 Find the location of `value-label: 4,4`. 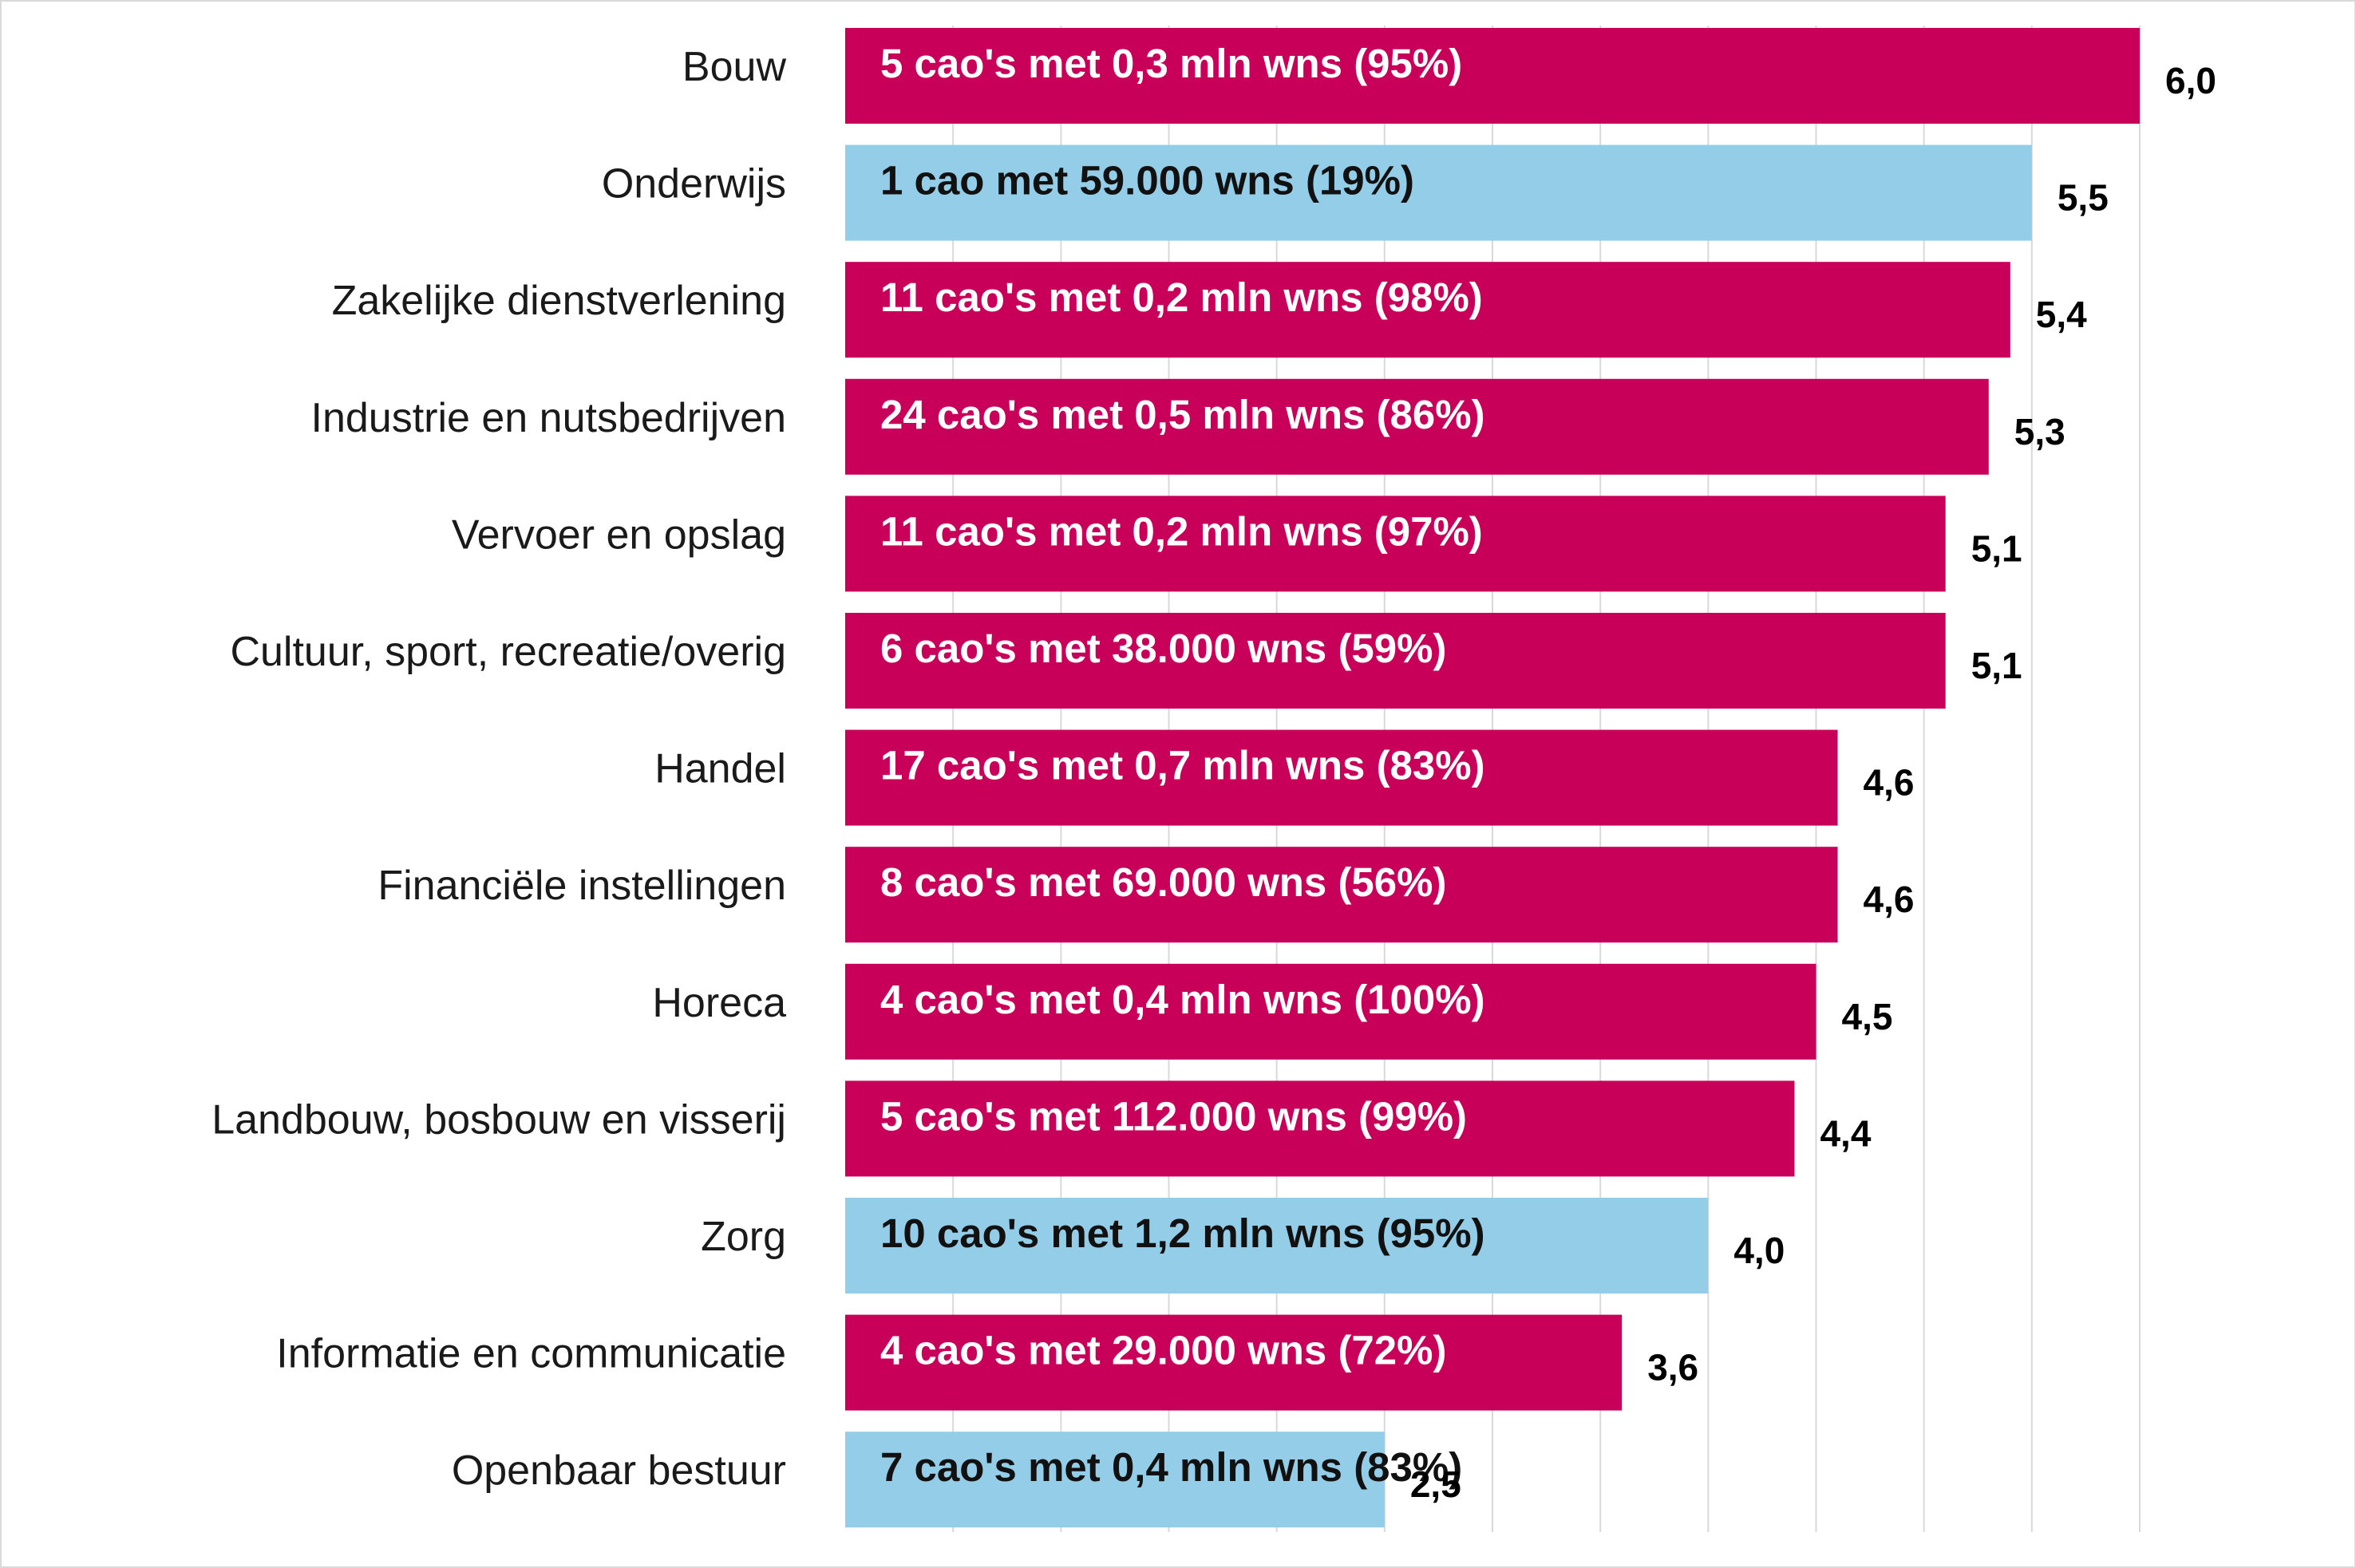

value-label: 4,4 is located at coordinates (1845, 1133).